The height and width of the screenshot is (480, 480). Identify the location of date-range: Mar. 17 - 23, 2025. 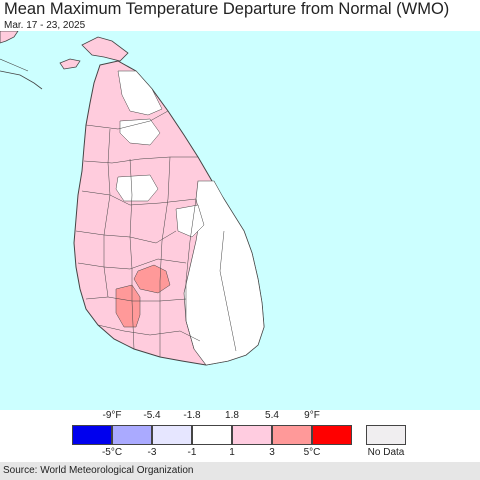
(45, 25).